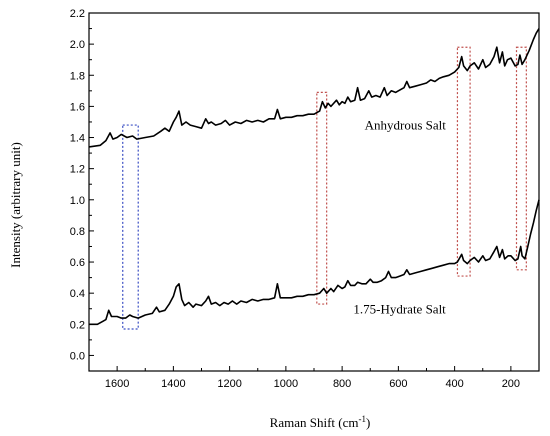 This screenshot has height=436, width=550. What do you see at coordinates (77, 14) in the screenshot?
I see `y-tick-label: 2.2` at bounding box center [77, 14].